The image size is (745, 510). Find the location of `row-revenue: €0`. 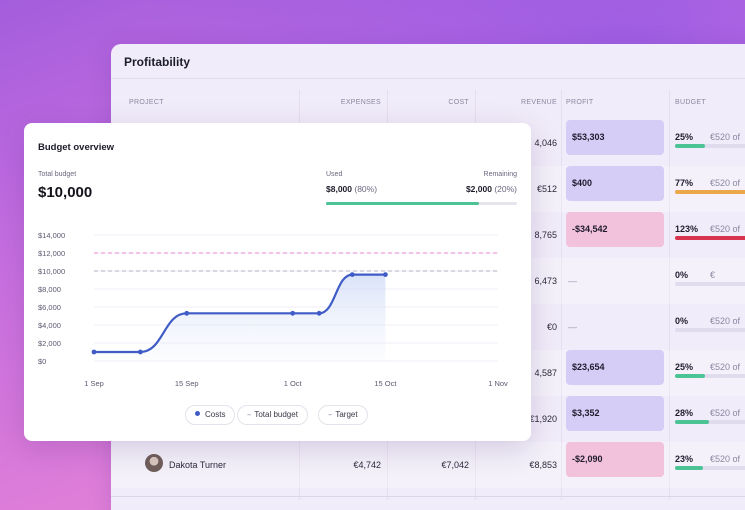

row-revenue: €0 is located at coordinates (551, 327).